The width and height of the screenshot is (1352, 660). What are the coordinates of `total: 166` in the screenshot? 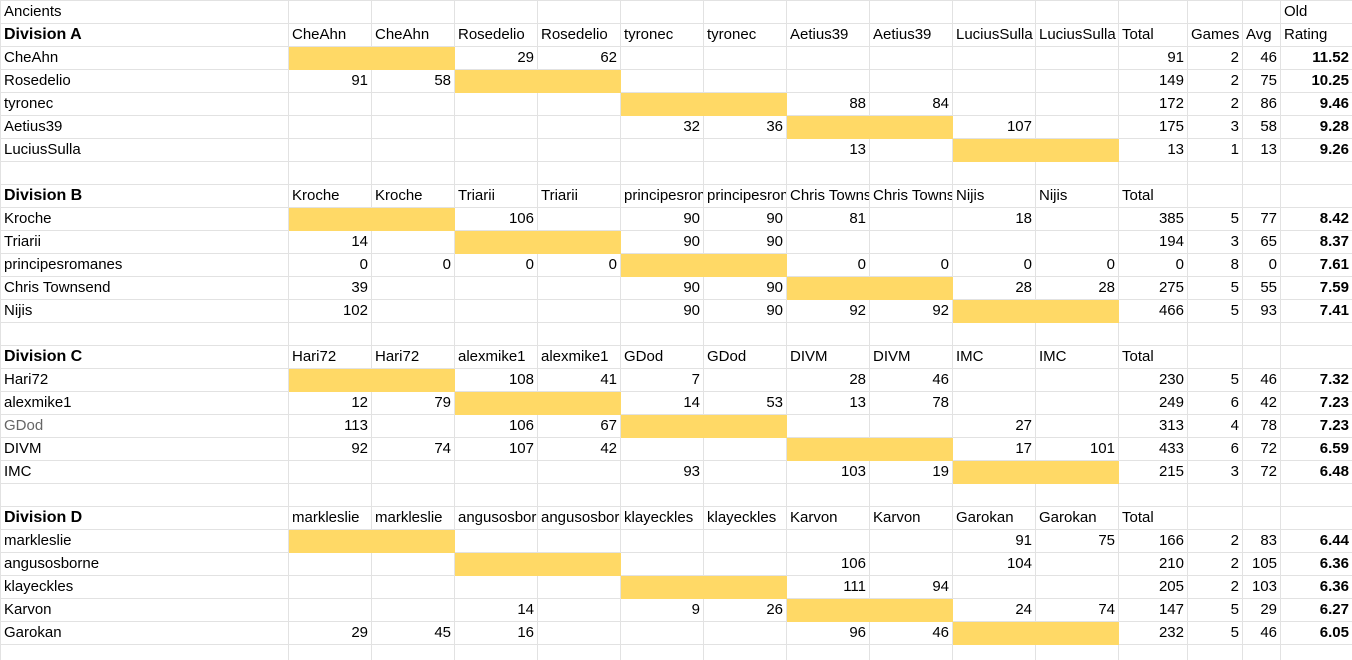 It's located at (1153, 541).